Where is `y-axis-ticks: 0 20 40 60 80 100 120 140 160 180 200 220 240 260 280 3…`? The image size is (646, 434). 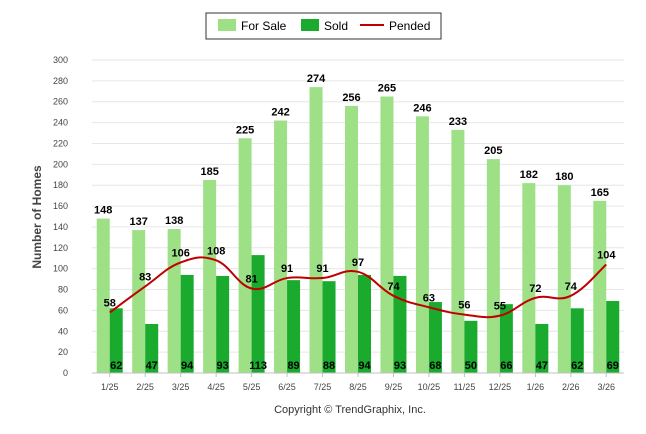
y-axis-ticks: 0 20 40 60 80 100 120 140 160 180 200 220 240 260 280 3… is located at coordinates (60, 216).